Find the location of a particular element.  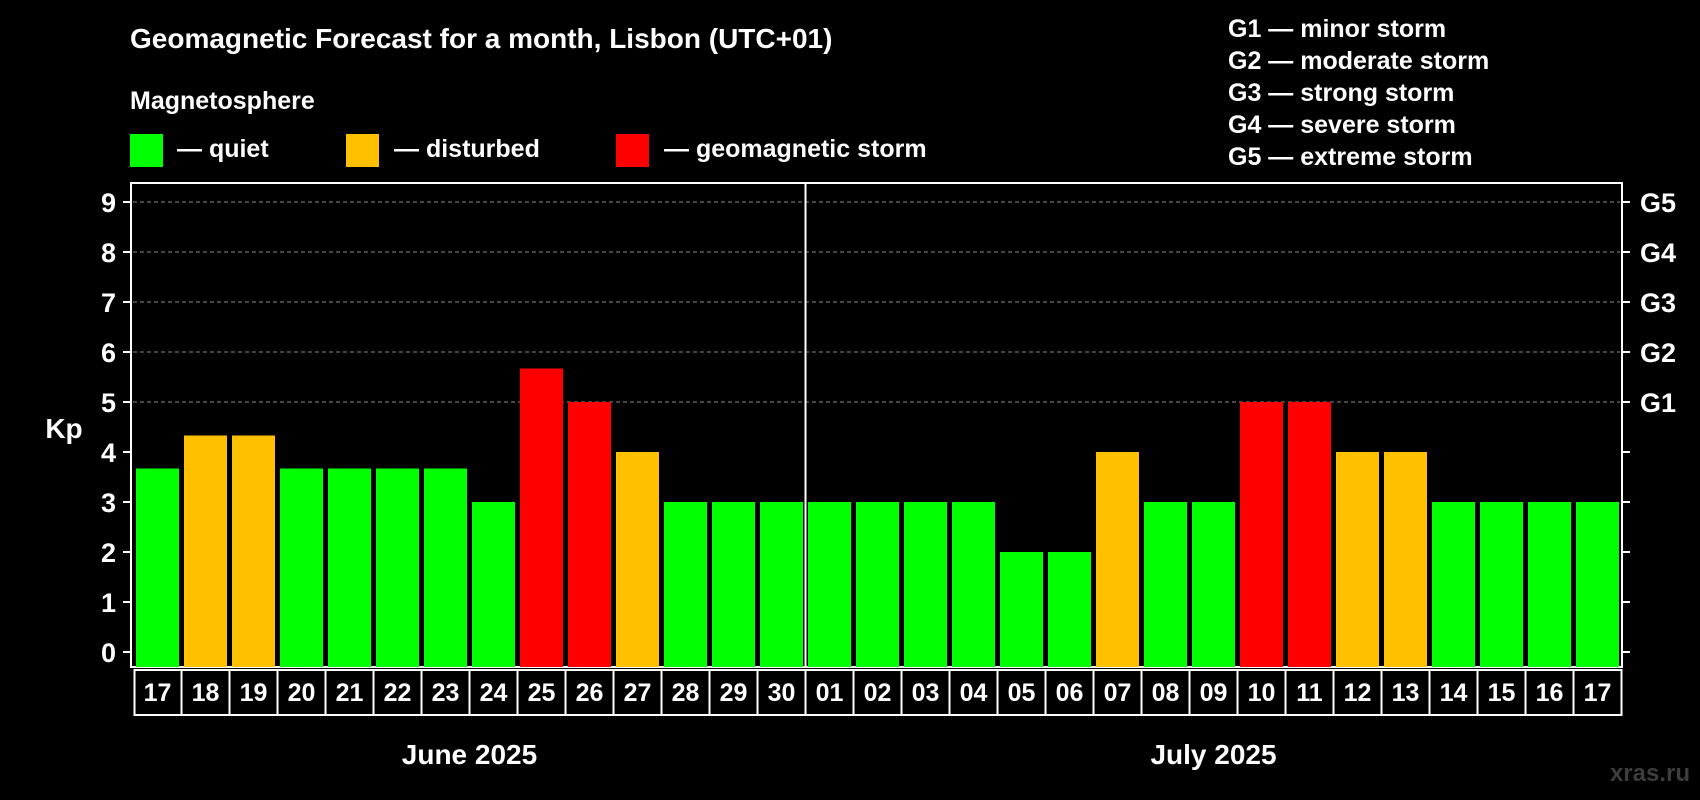

day-axis-frame is located at coordinates (878, 692).